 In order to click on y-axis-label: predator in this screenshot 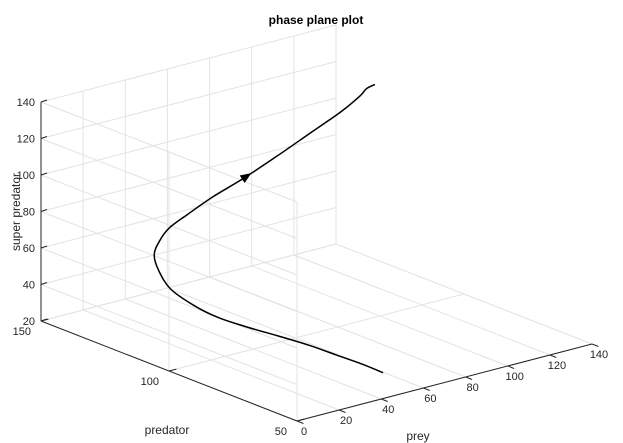, I will do `click(167, 430)`.